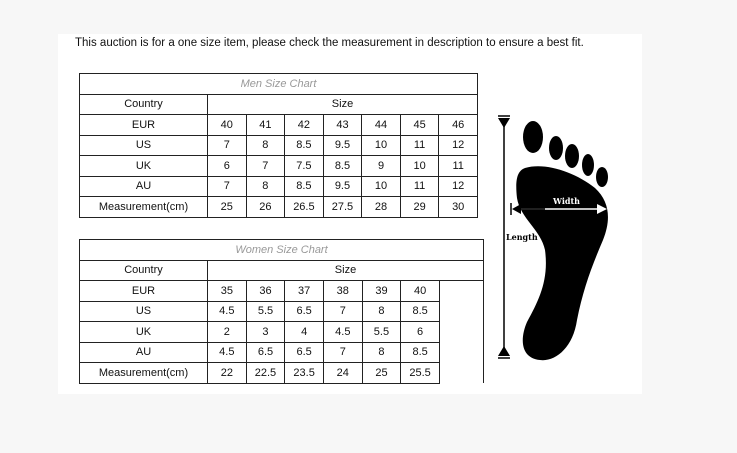 Image resolution: width=737 pixels, height=453 pixels. What do you see at coordinates (227, 207) in the screenshot?
I see `men-size-cell: 25` at bounding box center [227, 207].